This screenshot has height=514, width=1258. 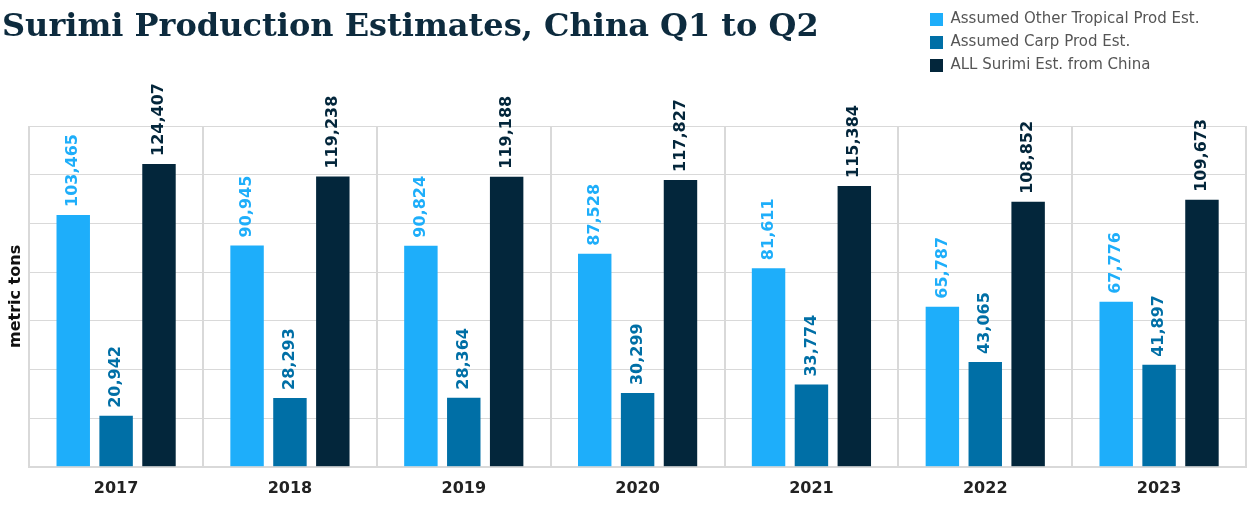 What do you see at coordinates (1050, 64) in the screenshot?
I see `legend-label: ALL Surimi Est. from China` at bounding box center [1050, 64].